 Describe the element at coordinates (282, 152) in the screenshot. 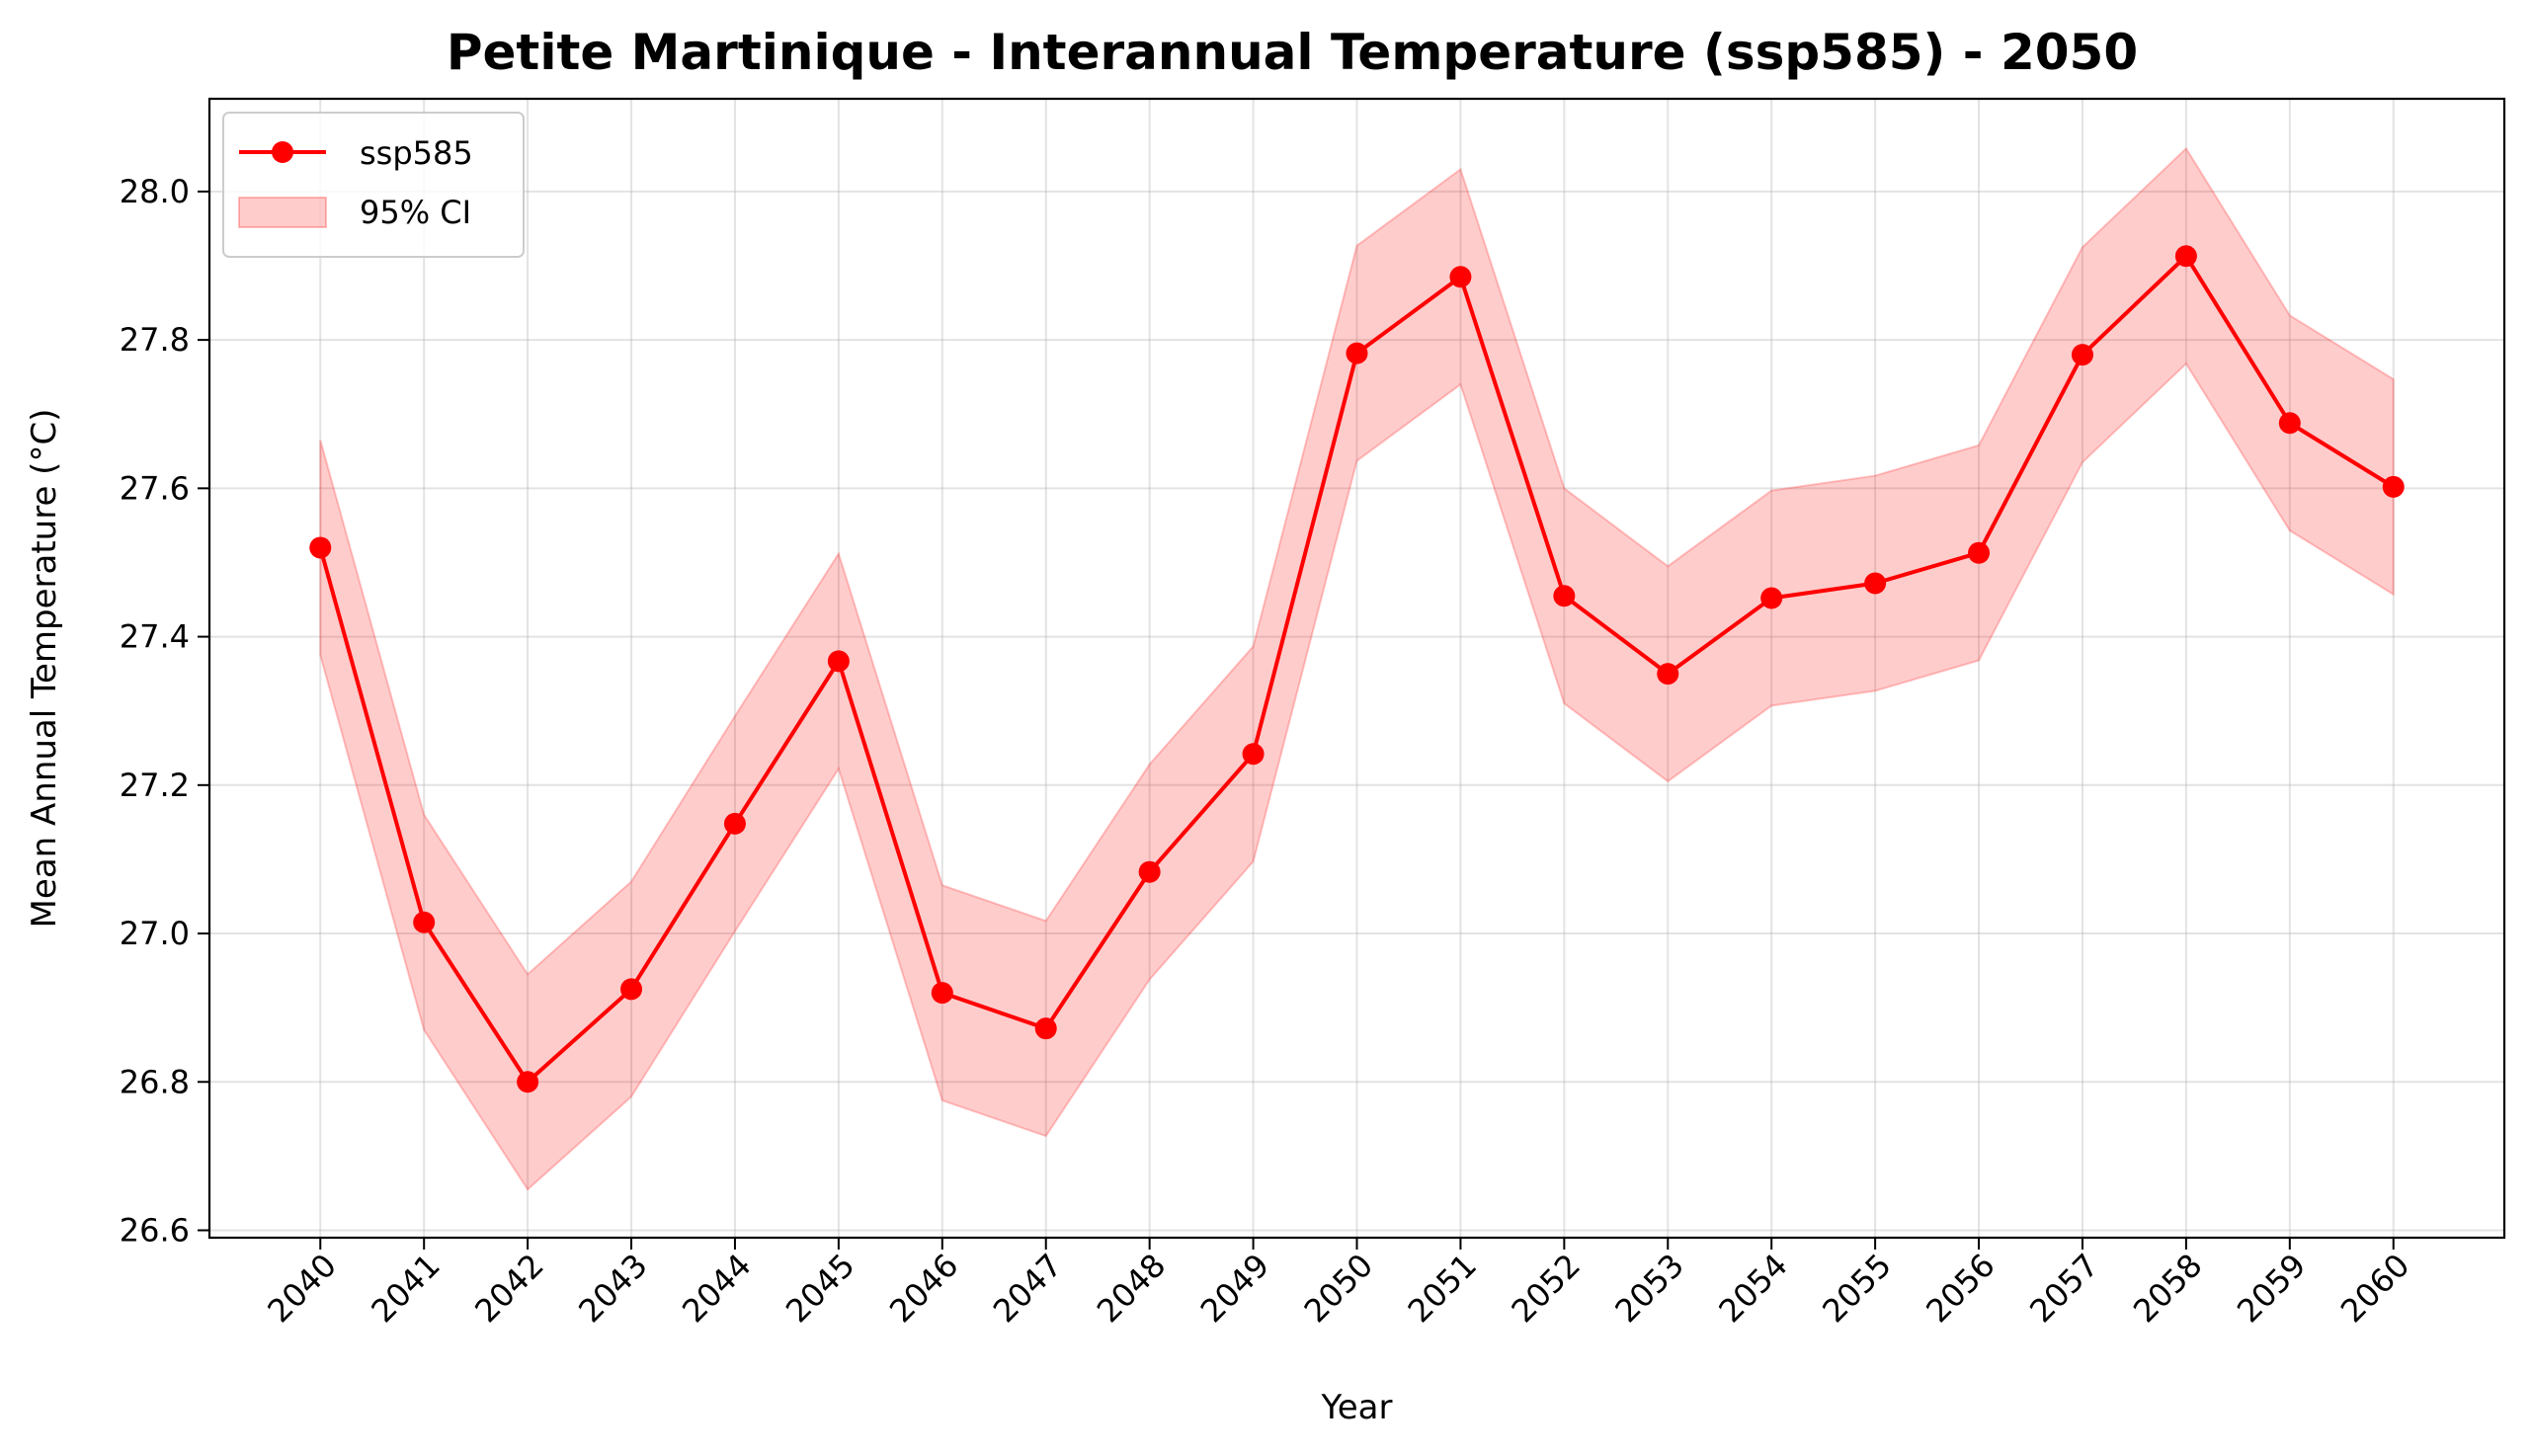

I see `legend-series-marker` at that location.